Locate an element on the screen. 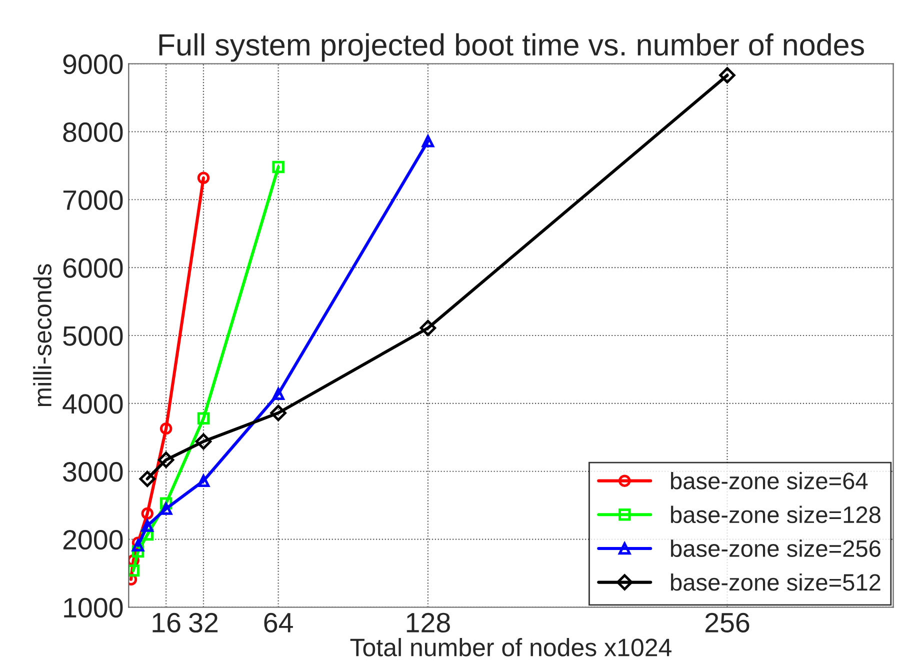 The height and width of the screenshot is (671, 919). x-tick-label: 32 is located at coordinates (203, 622).